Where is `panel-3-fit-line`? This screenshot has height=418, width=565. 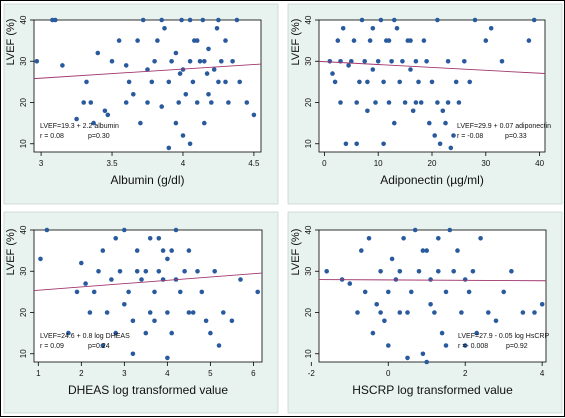
panel-3-fit-line is located at coordinates (148, 282).